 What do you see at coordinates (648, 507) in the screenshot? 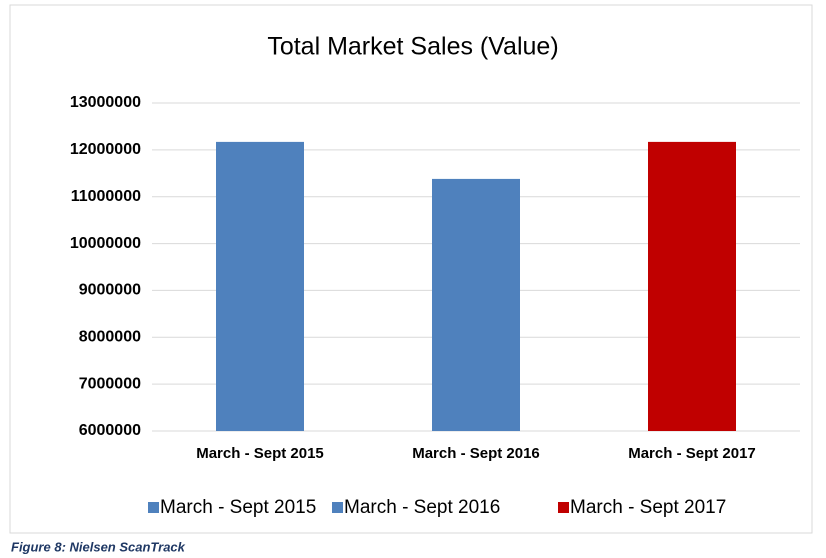
I see `legend-label: March - Sept 2017` at bounding box center [648, 507].